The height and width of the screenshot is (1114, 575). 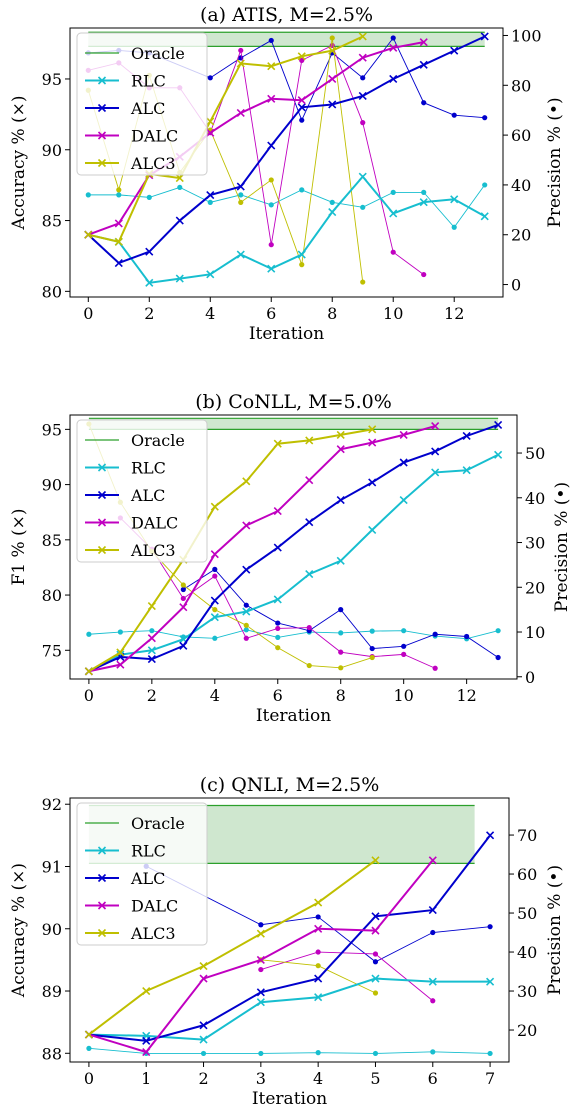 What do you see at coordinates (146, 1078) in the screenshot?
I see `x-tick-label: 1` at bounding box center [146, 1078].